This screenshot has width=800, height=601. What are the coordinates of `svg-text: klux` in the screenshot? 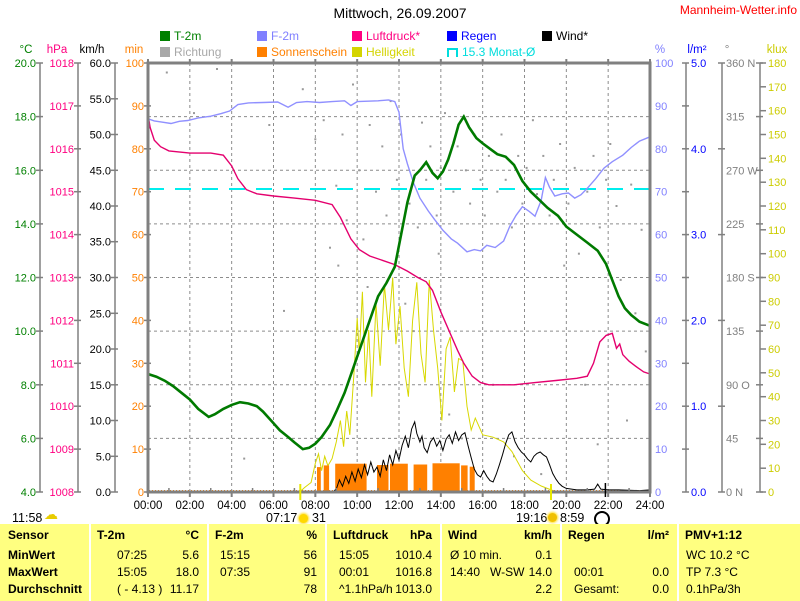 It's located at (777, 50).